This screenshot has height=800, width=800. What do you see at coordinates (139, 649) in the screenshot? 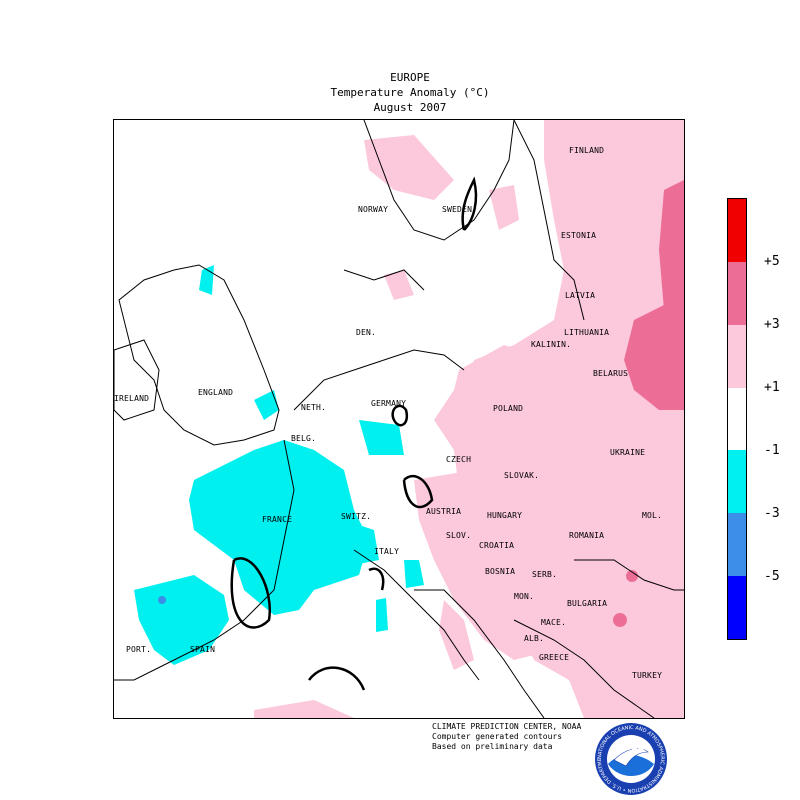
I see `country-label: PORT.` at bounding box center [139, 649].